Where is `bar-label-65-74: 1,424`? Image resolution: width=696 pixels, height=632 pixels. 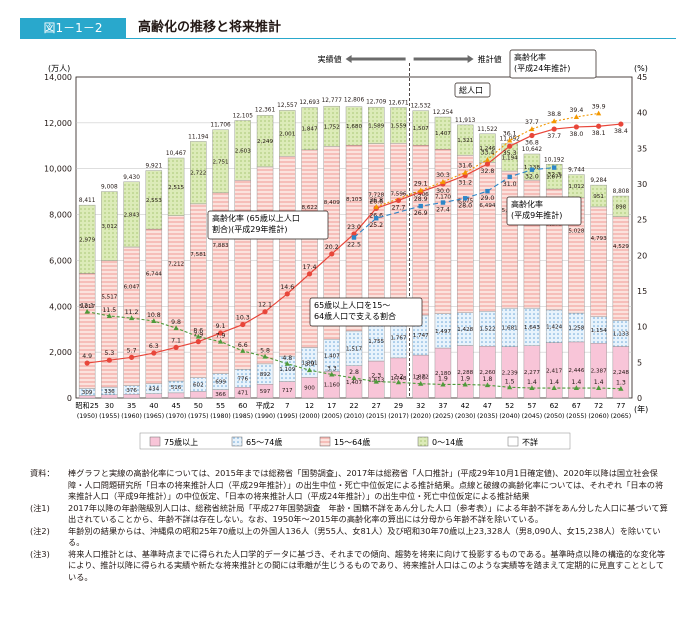
bar-label-65-74: 1,424 is located at coordinates (554, 327).